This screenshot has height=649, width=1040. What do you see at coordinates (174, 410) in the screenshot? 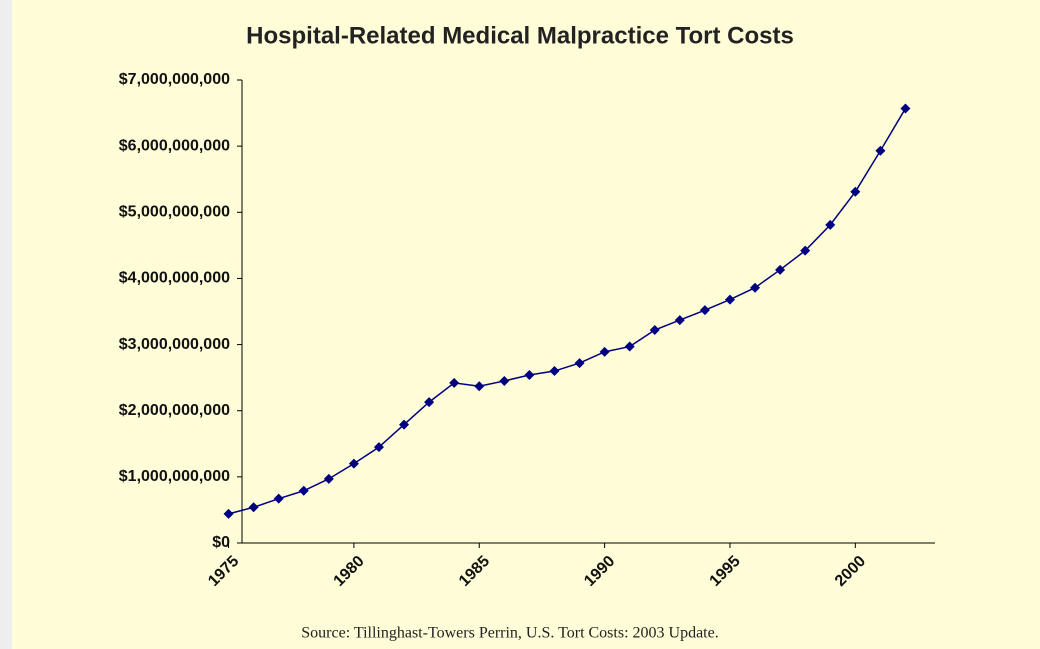
I see `y-tick-label: $2,000,000,000` at bounding box center [174, 410].